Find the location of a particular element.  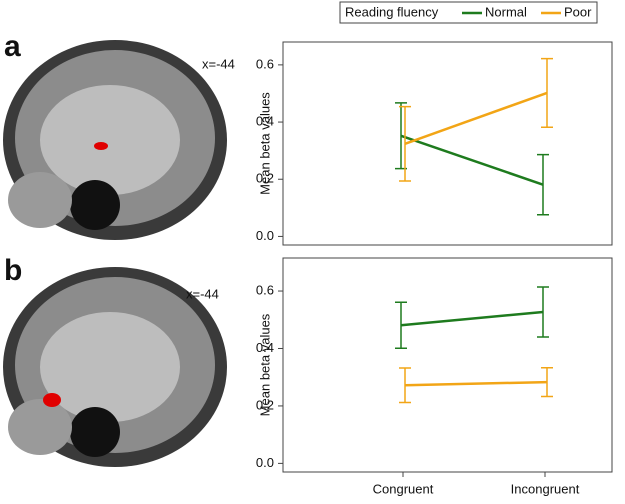

x-tick-label: Incongruent is located at coordinates (545, 488).